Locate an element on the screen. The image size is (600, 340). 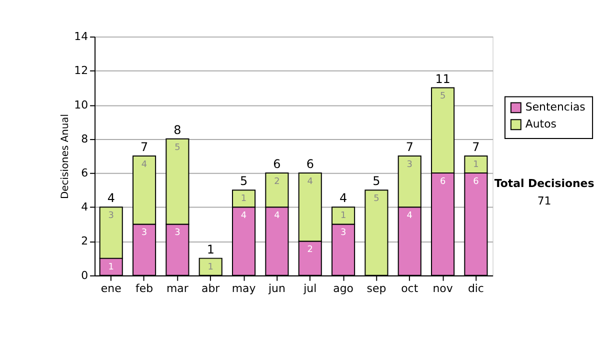
legend-label: Autos is located at coordinates (541, 124).